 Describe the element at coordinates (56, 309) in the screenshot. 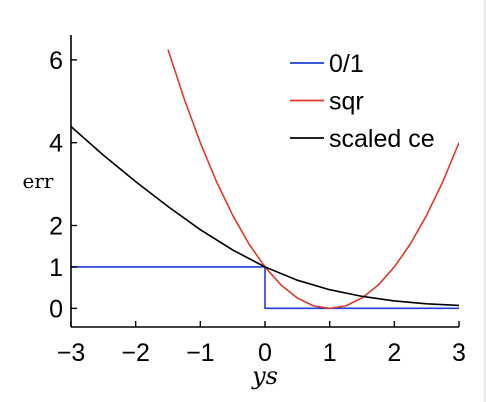

I see `y-tick-label: 0` at that location.